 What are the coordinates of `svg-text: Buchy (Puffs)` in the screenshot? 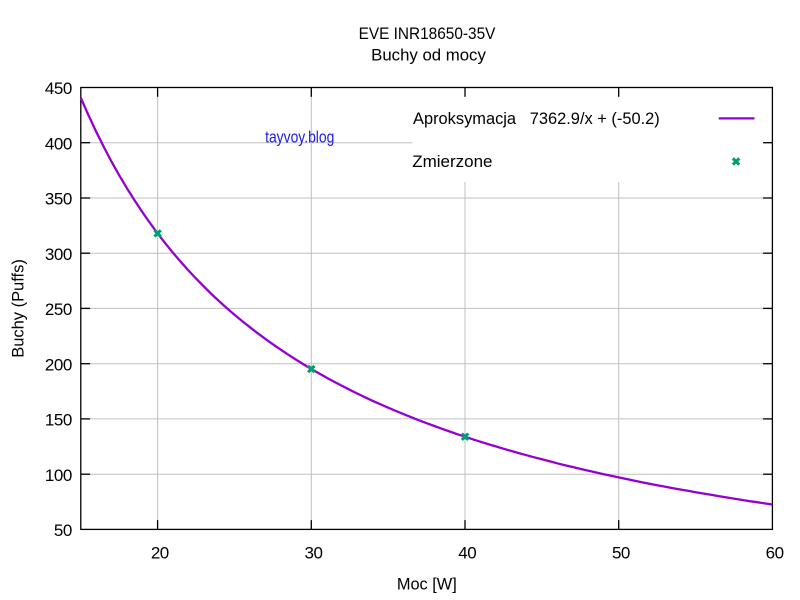 It's located at (17, 308).